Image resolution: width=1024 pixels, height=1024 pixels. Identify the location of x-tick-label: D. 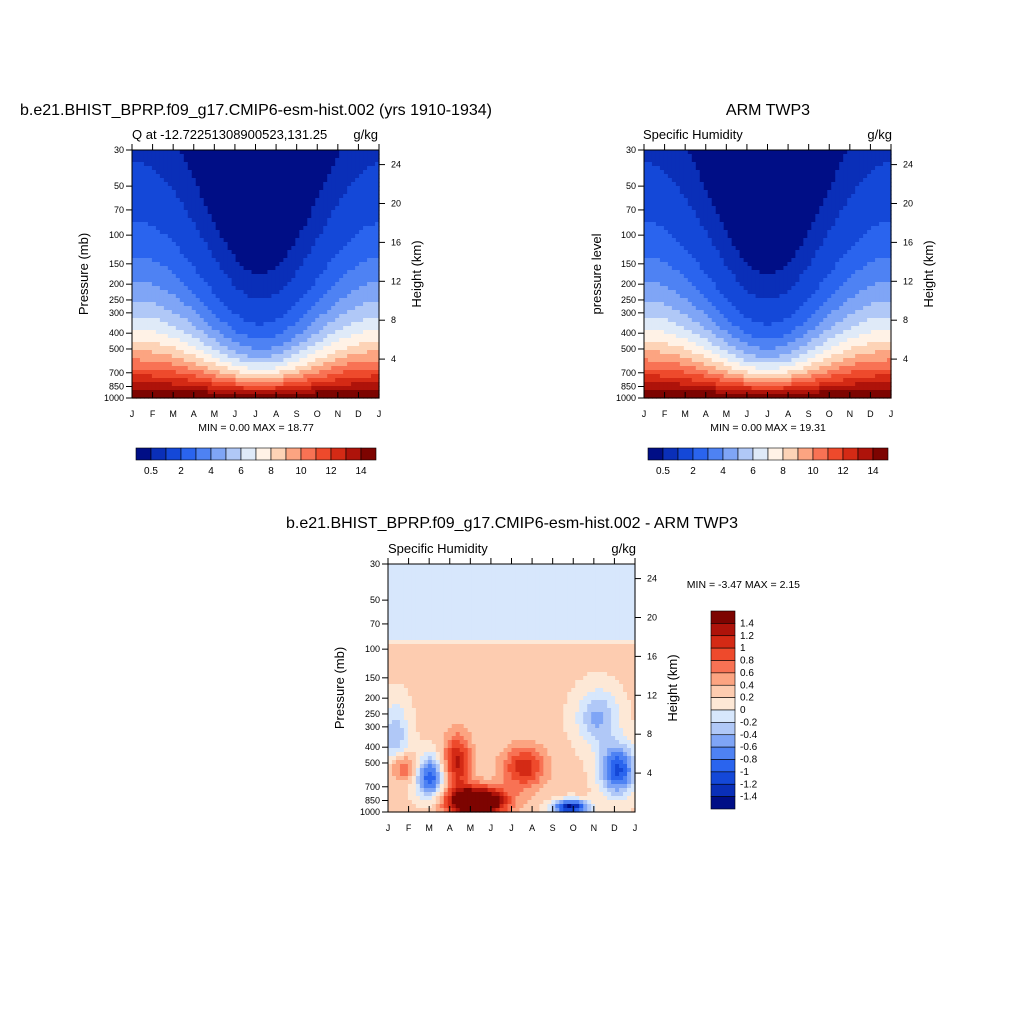
(358, 414).